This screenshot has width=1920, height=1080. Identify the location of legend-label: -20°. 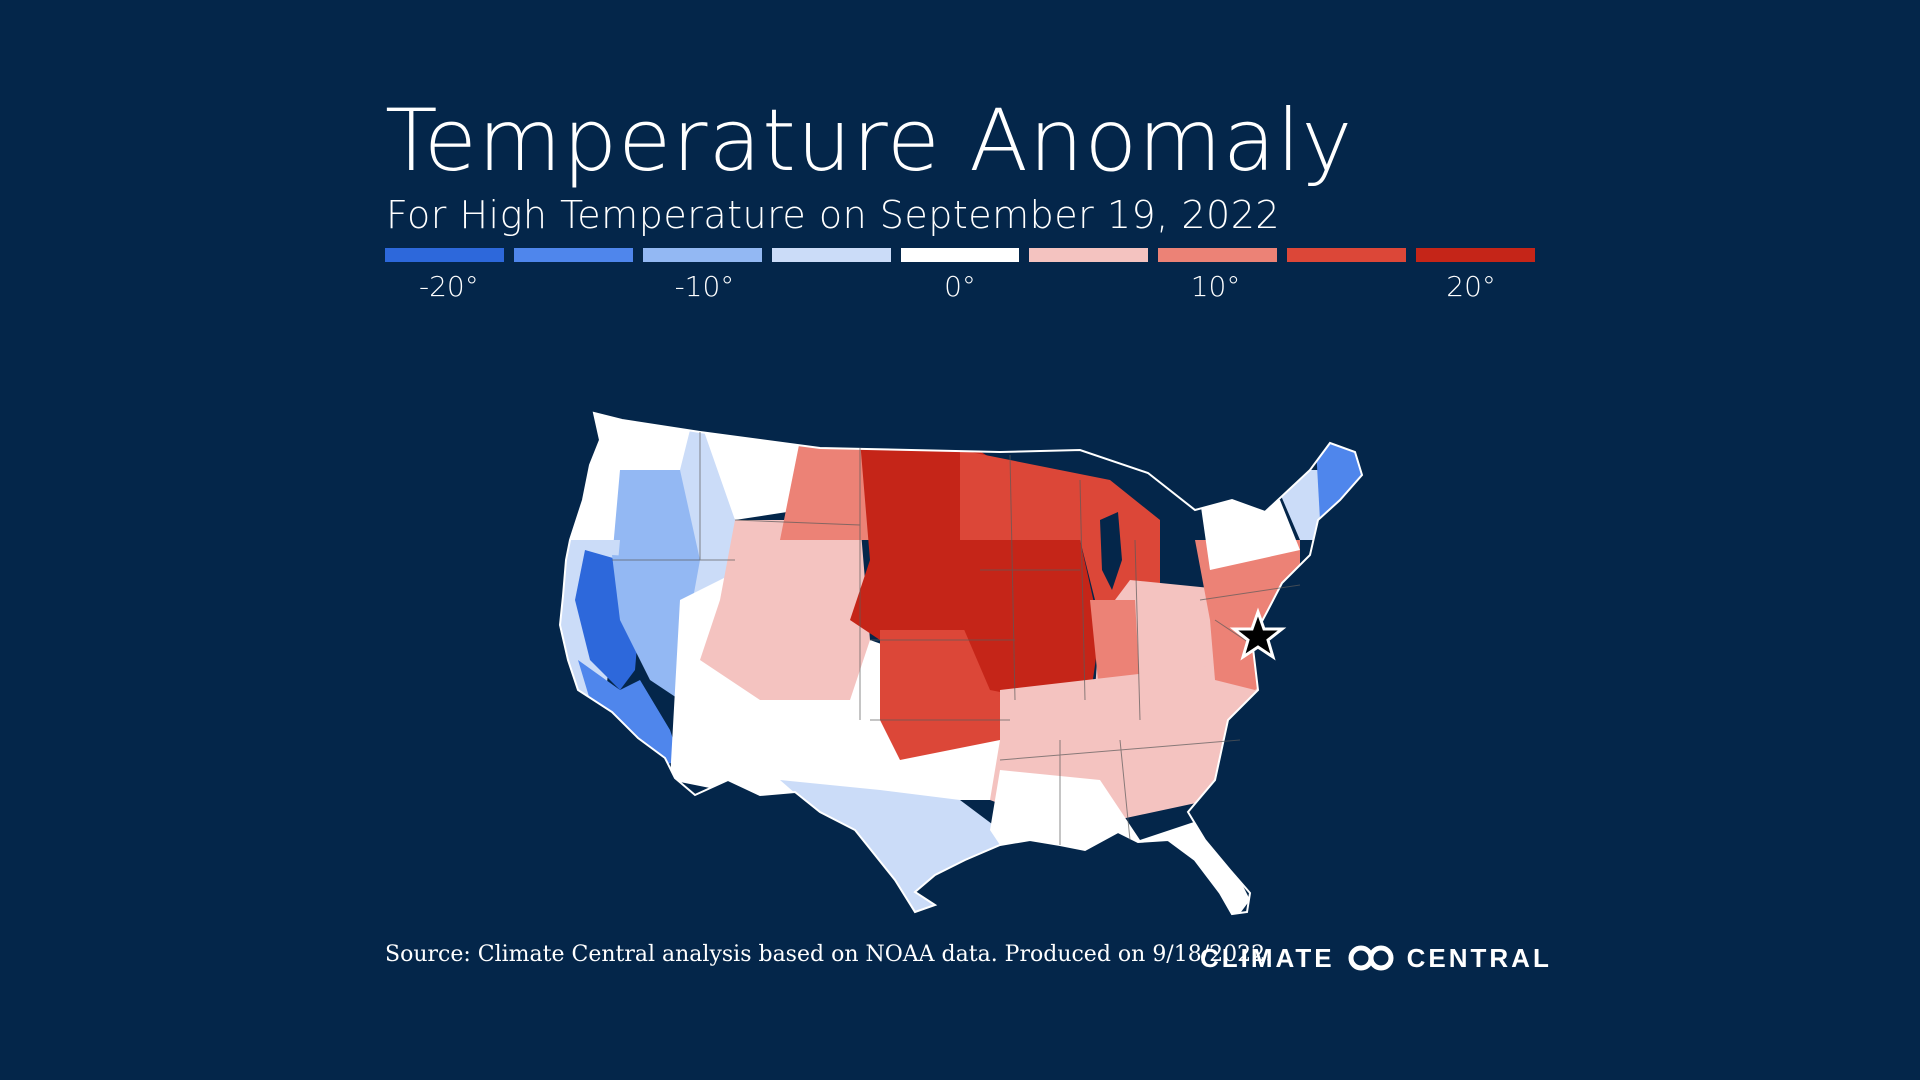
(449, 286).